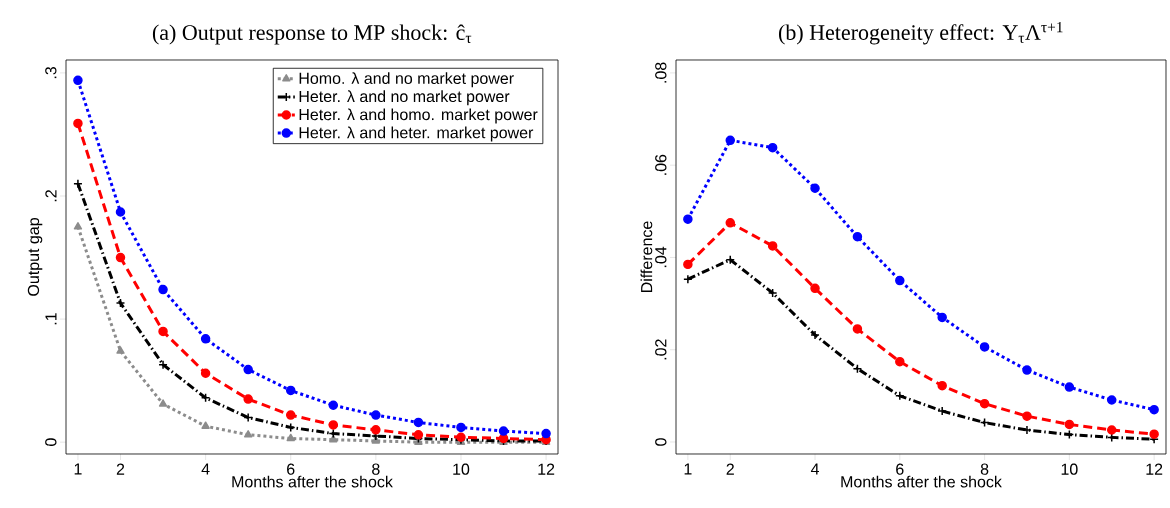 The width and height of the screenshot is (1170, 508). What do you see at coordinates (661, 72) in the screenshot?
I see `y-tick-label: .08` at bounding box center [661, 72].